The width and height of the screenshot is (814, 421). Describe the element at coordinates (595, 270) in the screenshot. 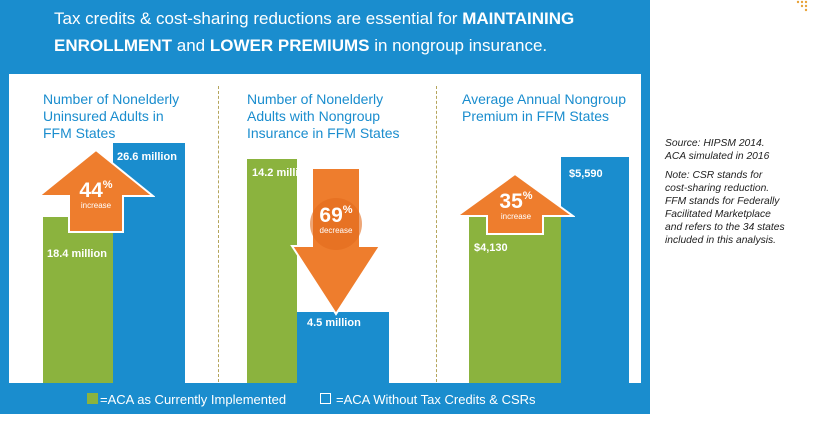

I see `chart-3-bar-without-credits` at that location.